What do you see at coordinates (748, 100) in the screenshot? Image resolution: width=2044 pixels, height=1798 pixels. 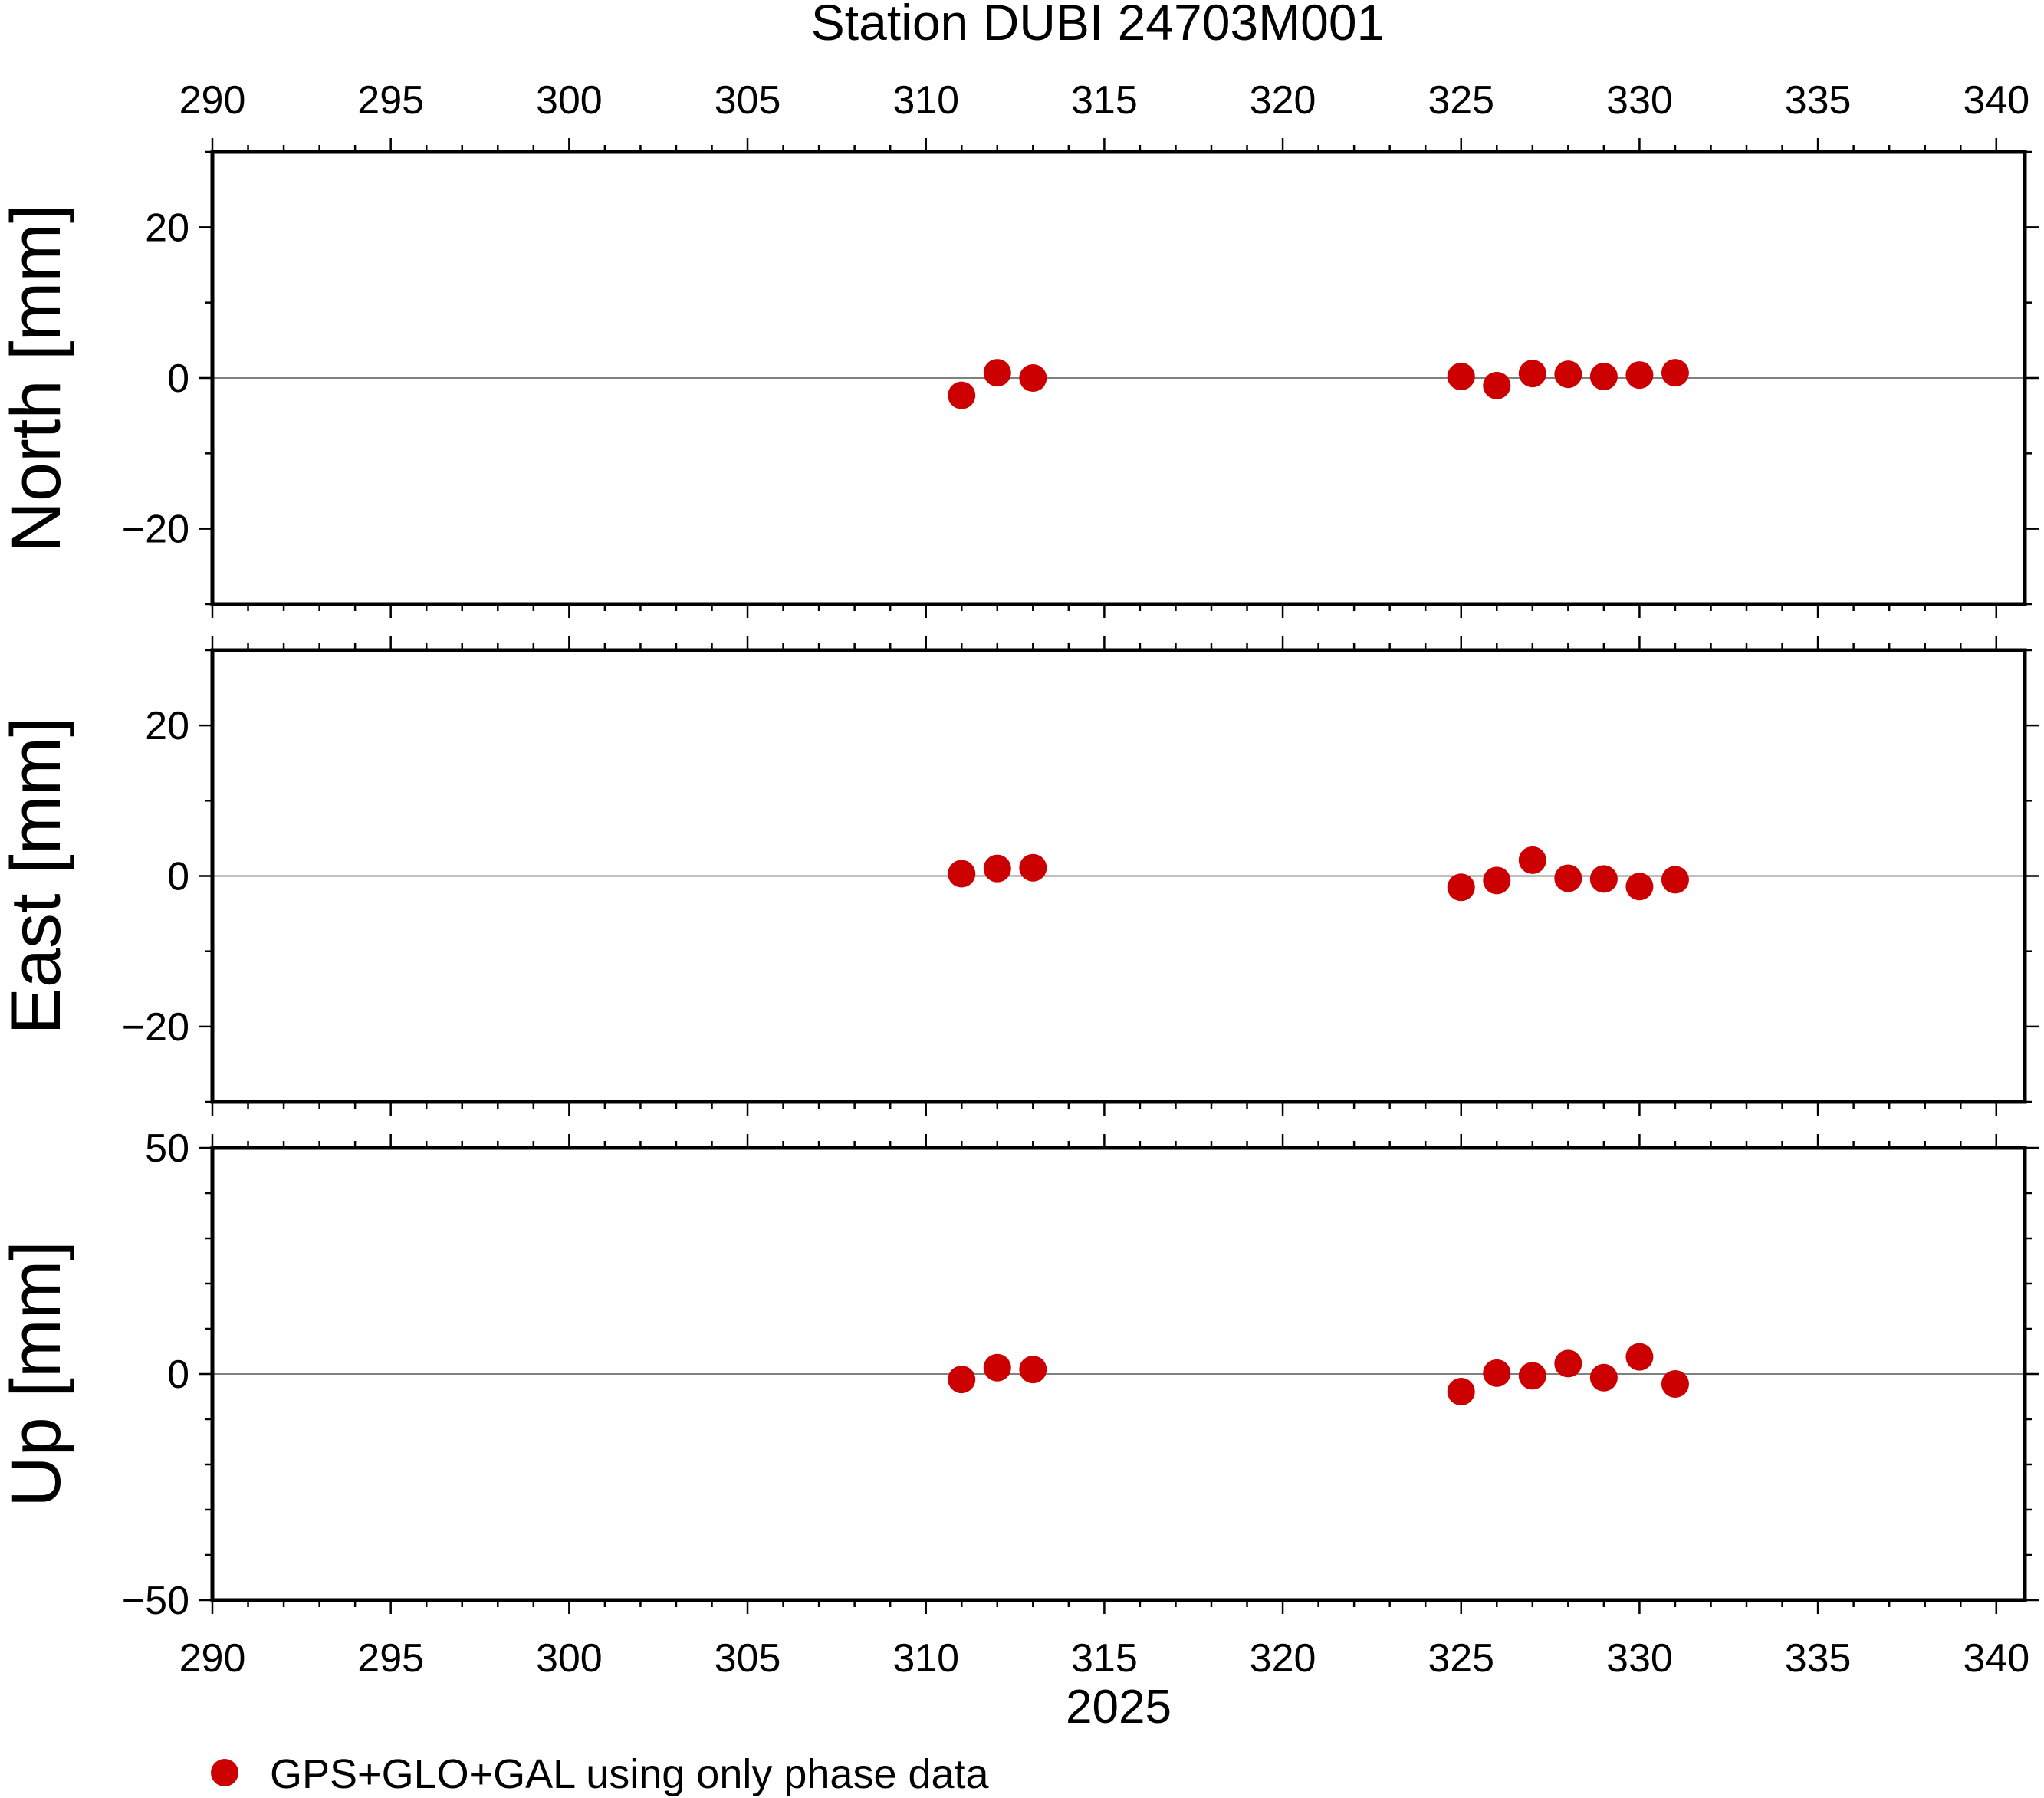 I see `x-tick-label-top: 305` at bounding box center [748, 100].